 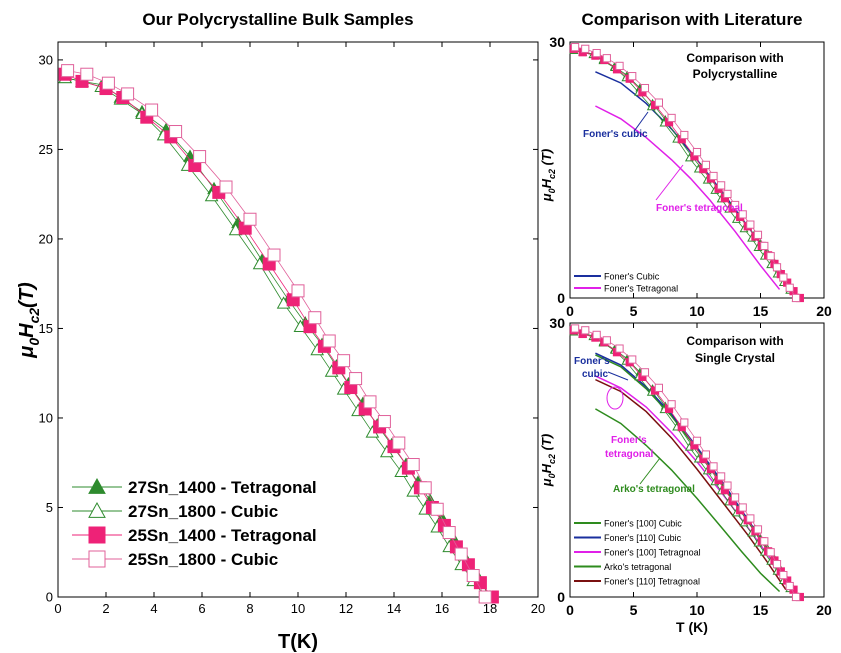 I want to click on legend-label: Foner's [100] Cubic, so click(x=643, y=524).